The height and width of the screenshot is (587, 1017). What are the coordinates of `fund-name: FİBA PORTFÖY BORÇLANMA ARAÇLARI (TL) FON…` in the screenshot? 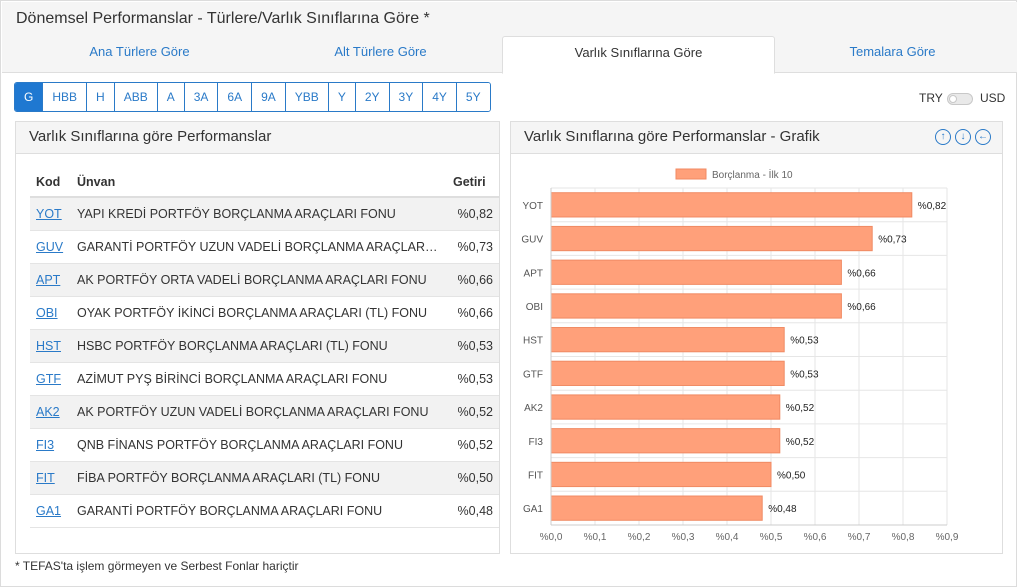 It's located at (229, 477).